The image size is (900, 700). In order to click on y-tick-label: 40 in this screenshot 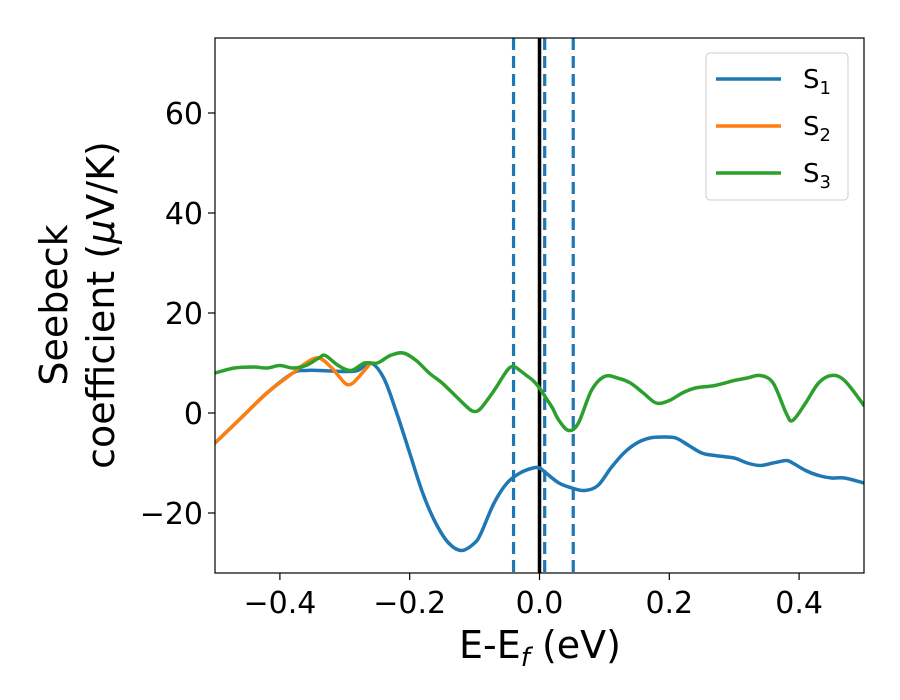, I will do `click(184, 214)`.